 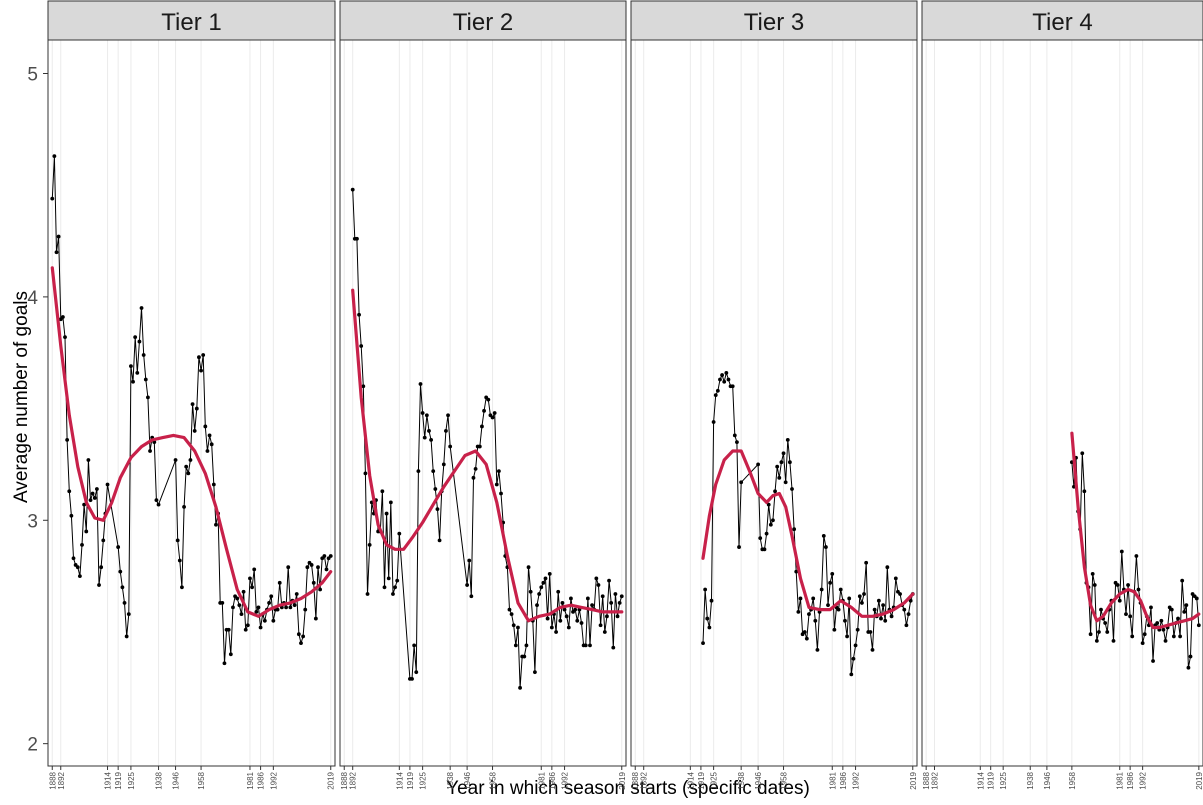 What do you see at coordinates (808, 533) in the screenshot?
I see `tier-3-smooth-line` at bounding box center [808, 533].